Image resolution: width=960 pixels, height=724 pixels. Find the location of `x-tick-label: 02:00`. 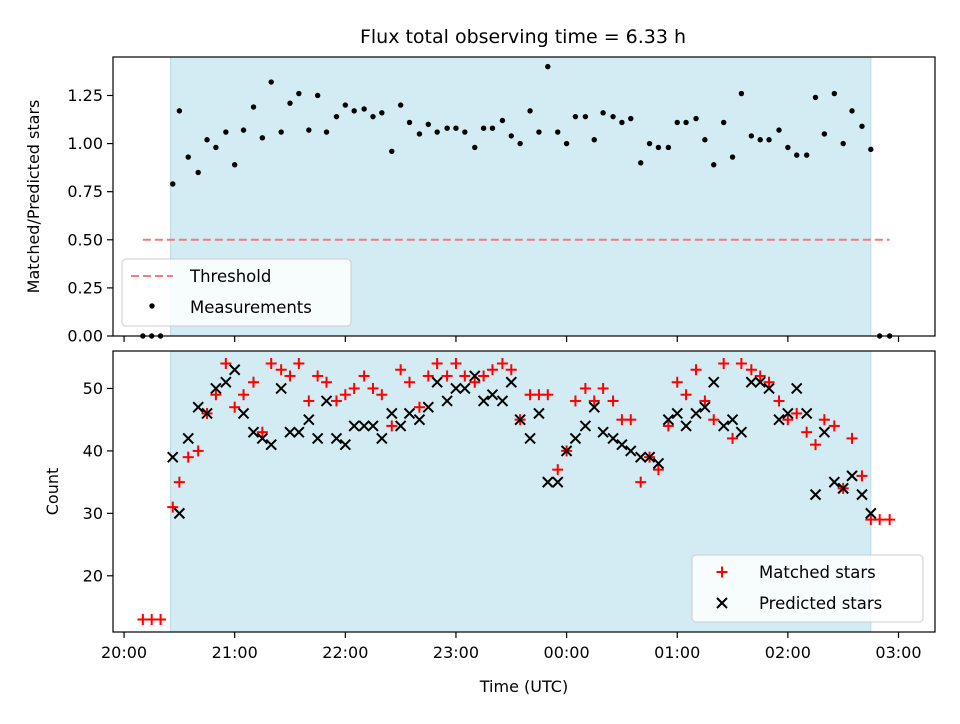

x-tick-label: 02:00 is located at coordinates (788, 652).